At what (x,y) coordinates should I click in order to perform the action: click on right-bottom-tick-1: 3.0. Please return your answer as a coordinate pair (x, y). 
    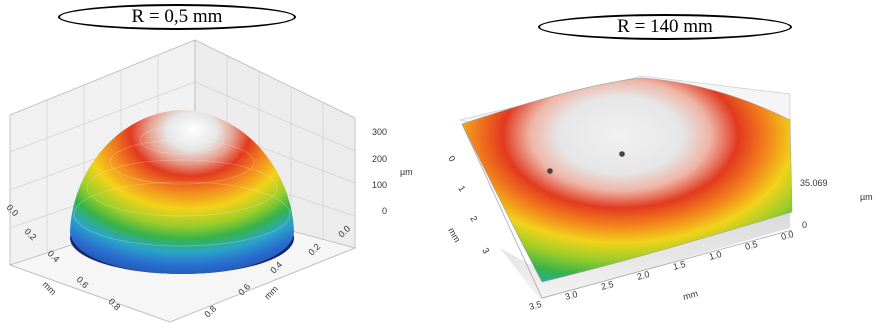
    Looking at the image, I should click on (571, 295).